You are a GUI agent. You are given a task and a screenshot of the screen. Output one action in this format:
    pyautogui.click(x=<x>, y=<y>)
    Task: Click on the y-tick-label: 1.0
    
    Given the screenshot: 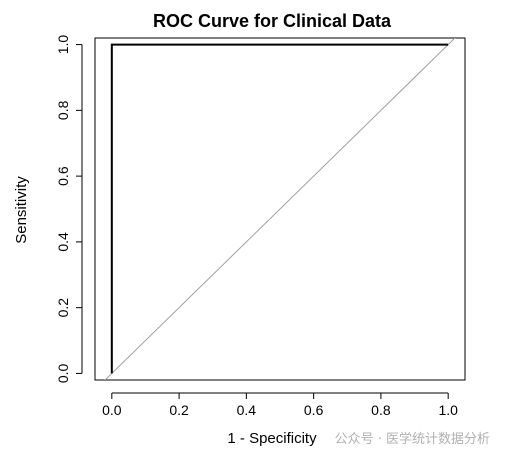 What is the action you would take?
    pyautogui.click(x=63, y=45)
    